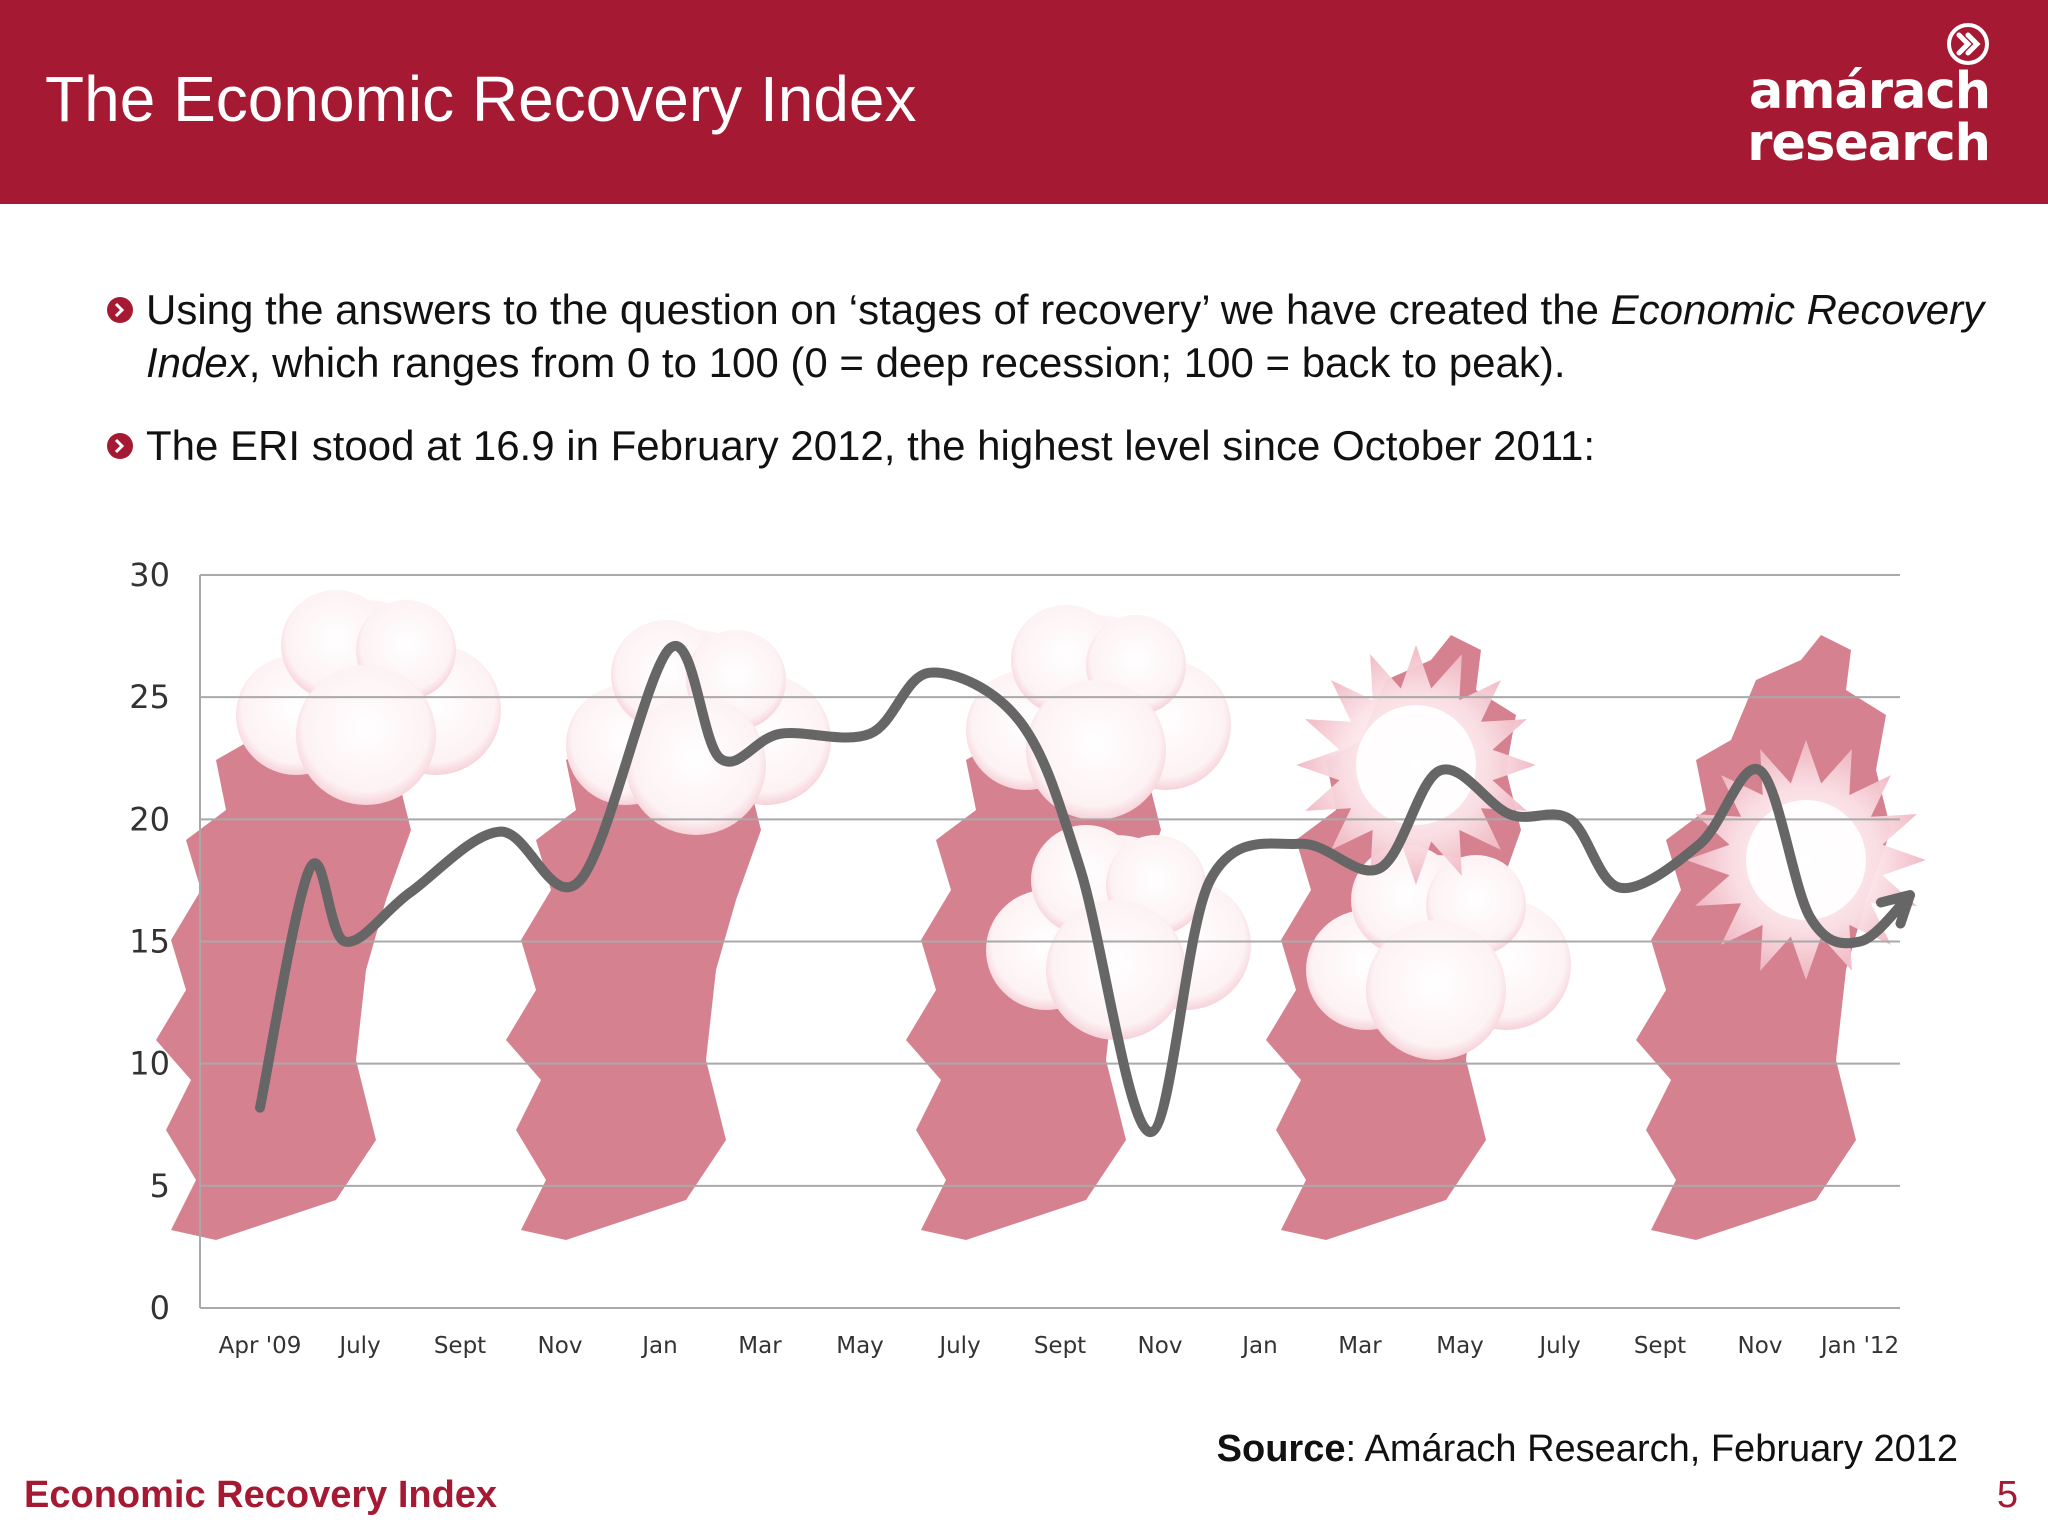 This screenshot has height=1536, width=2048. What do you see at coordinates (149, 819) in the screenshot?
I see `y-tick-label: 20` at bounding box center [149, 819].